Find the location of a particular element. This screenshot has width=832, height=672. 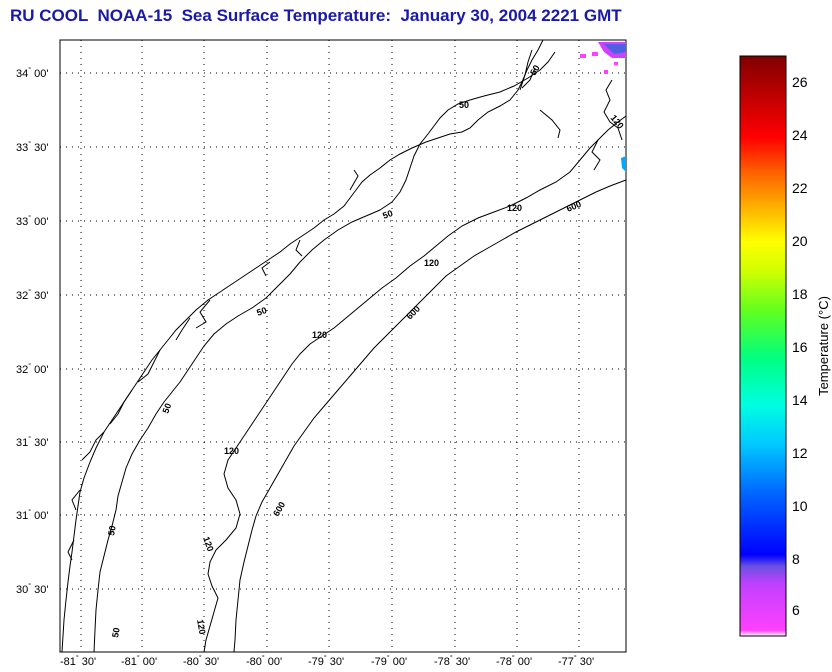

sst-data-patches is located at coordinates (603, 107).